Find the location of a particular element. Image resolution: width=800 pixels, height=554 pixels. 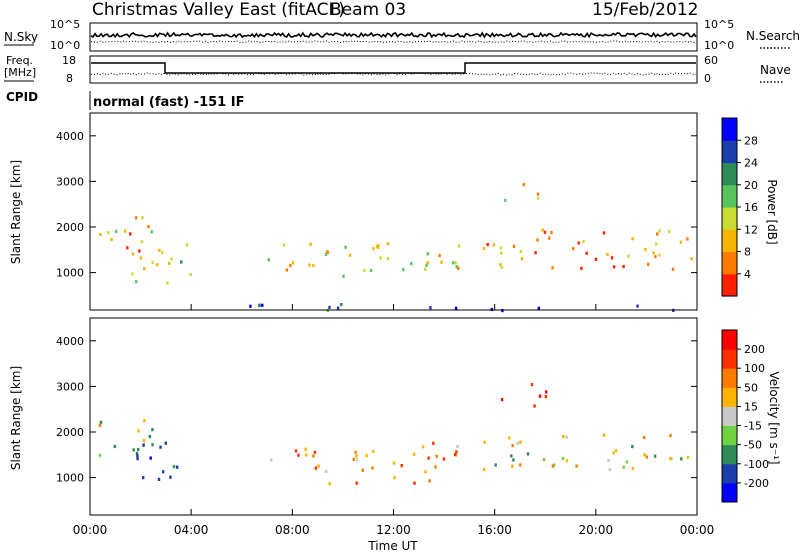

y-tick-label: 4000 is located at coordinates (70, 136).